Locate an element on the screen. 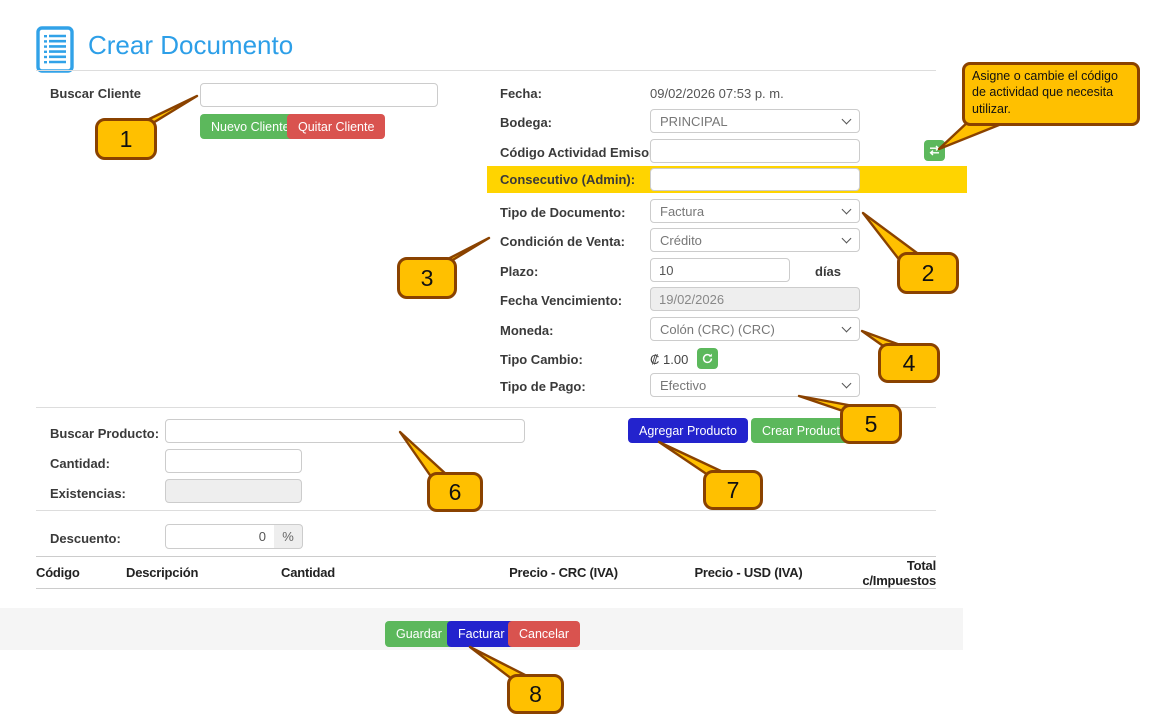 The width and height of the screenshot is (1153, 723). fecha-vencimiento-label: Fecha Vencimiento: is located at coordinates (561, 300).